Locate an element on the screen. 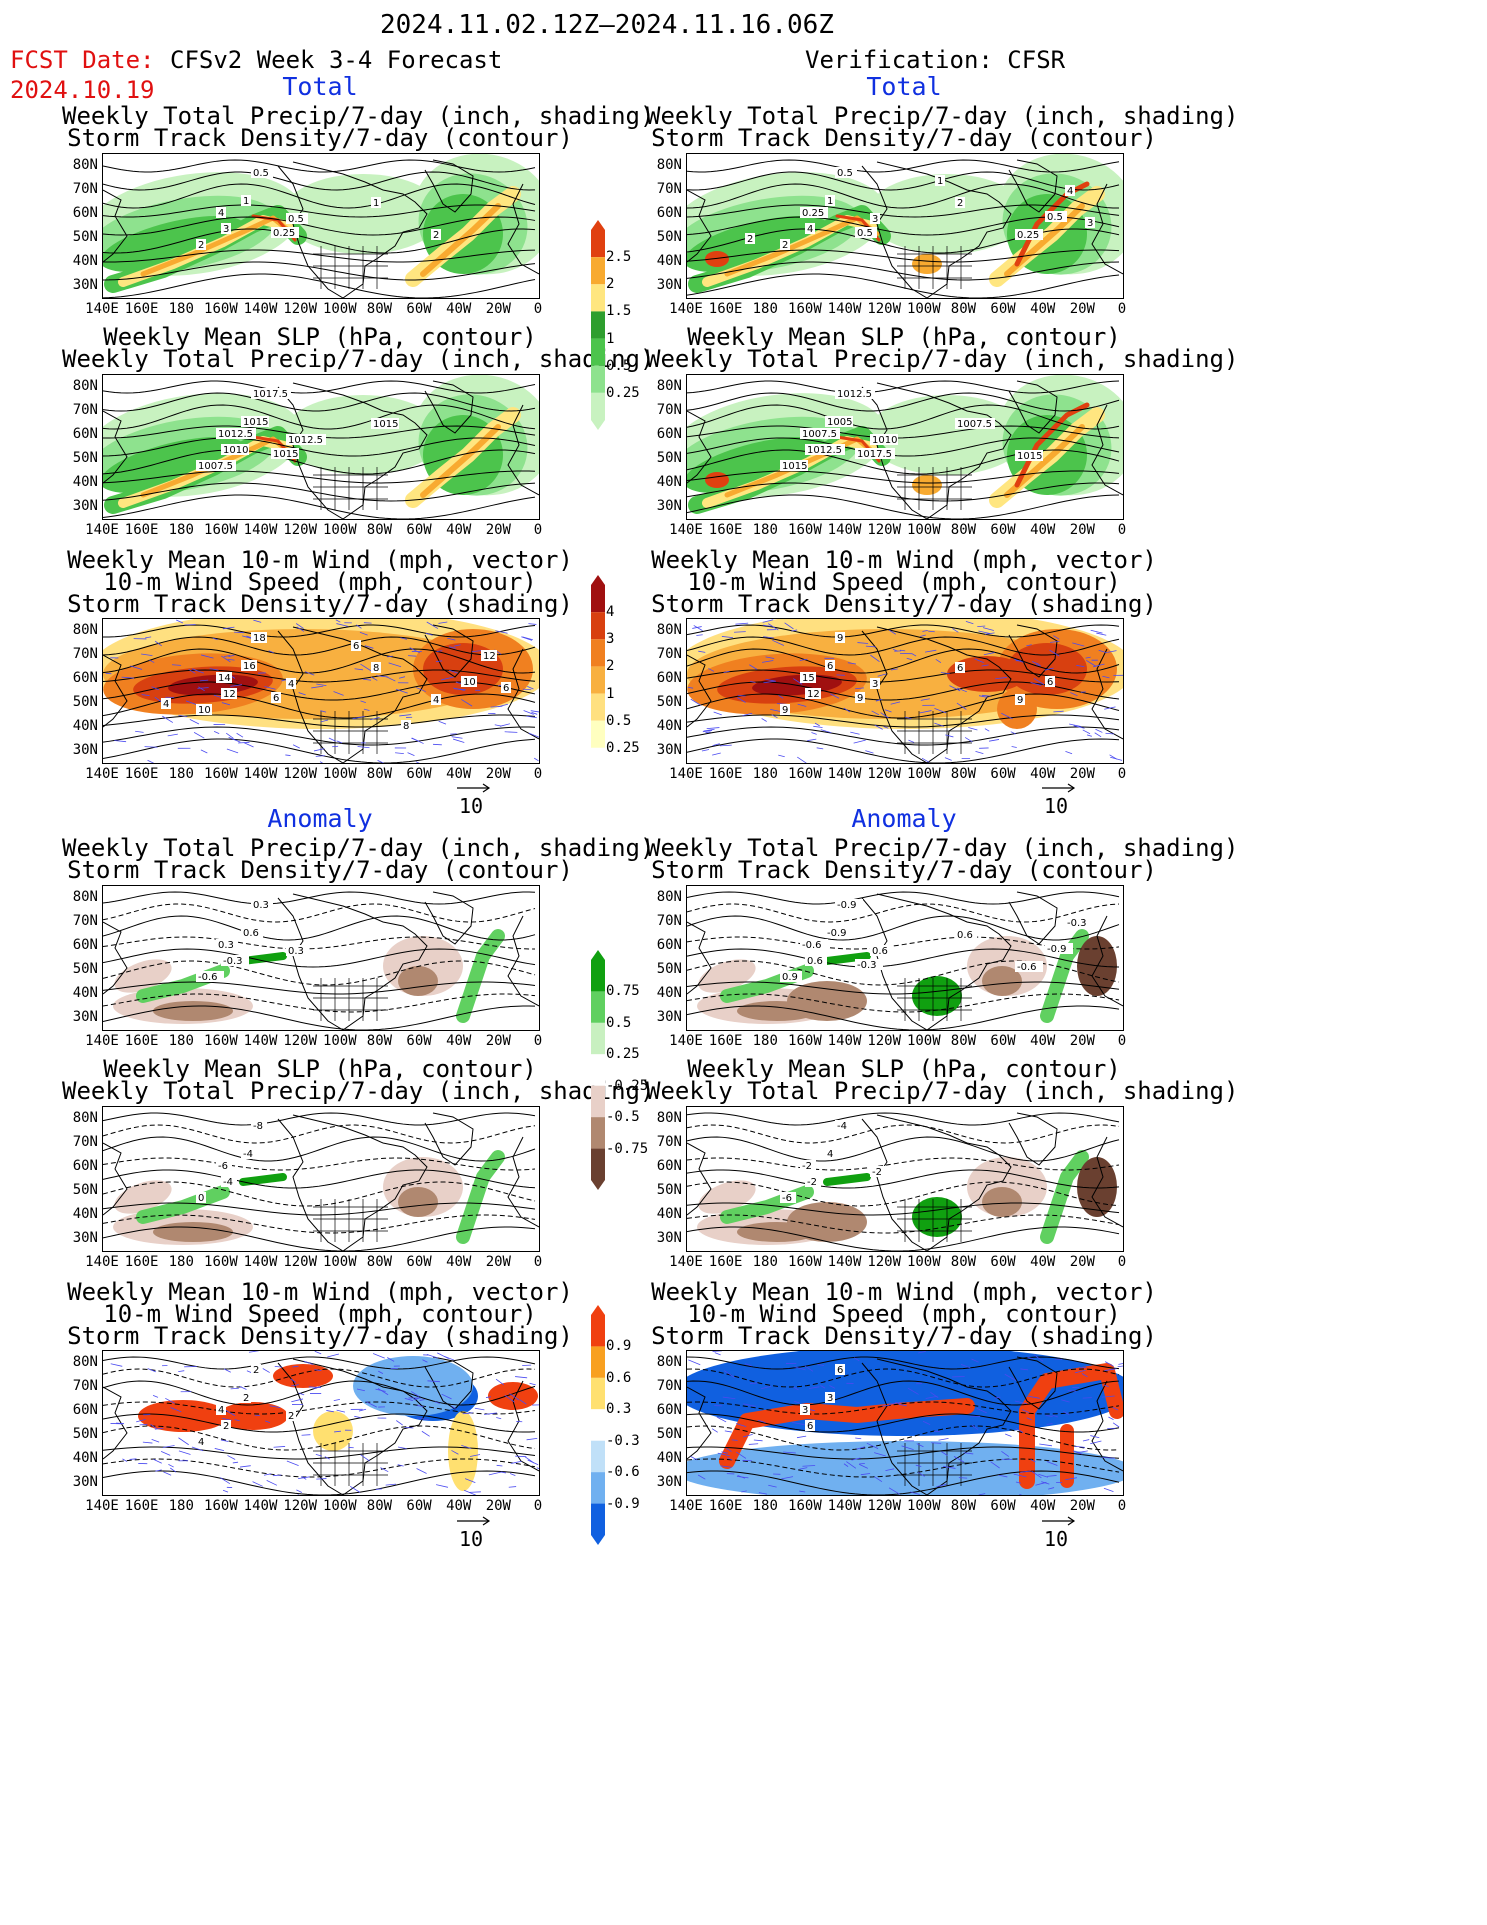 The width and height of the screenshot is (1487, 1925). contour-label: 0.3 is located at coordinates (261, 905).